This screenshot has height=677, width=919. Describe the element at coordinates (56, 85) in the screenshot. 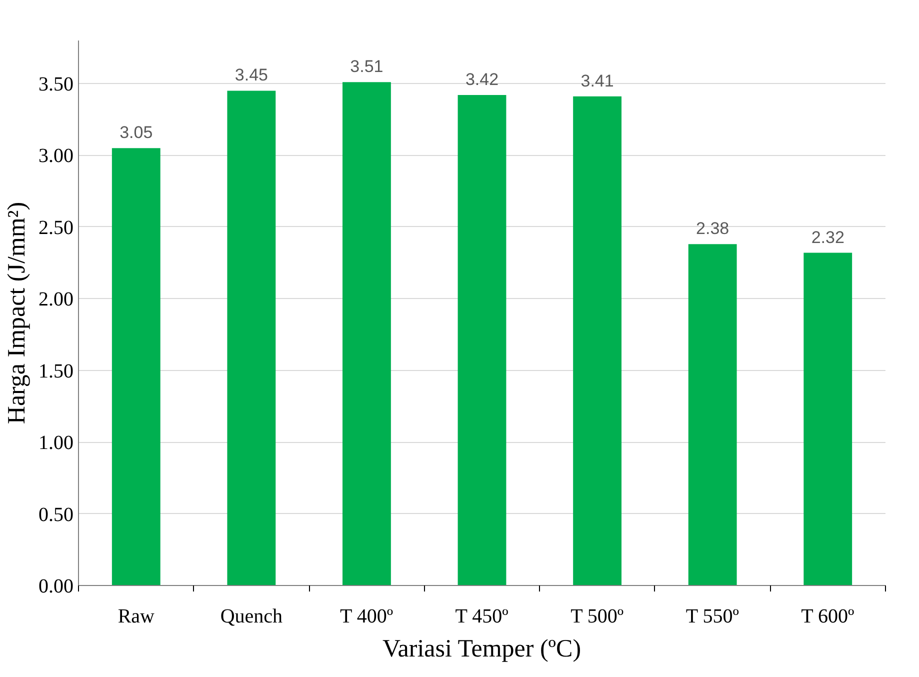

I see `y-tick-label: 3.50` at that location.